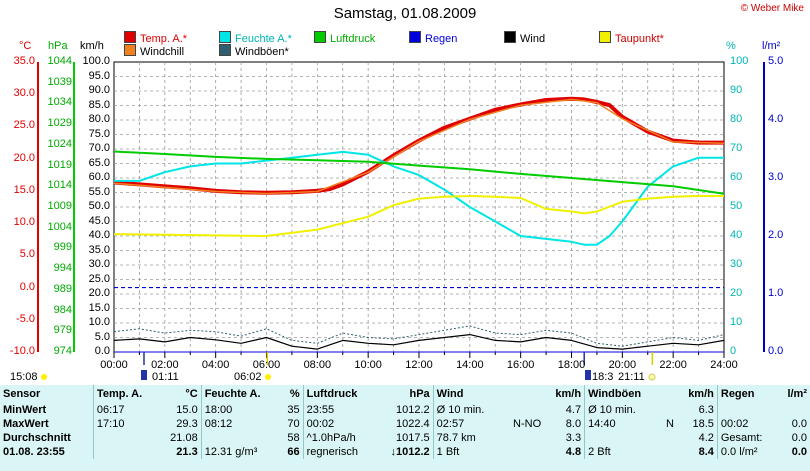 The width and height of the screenshot is (810, 471). I want to click on humidity-tick-label: 80, so click(736, 119).